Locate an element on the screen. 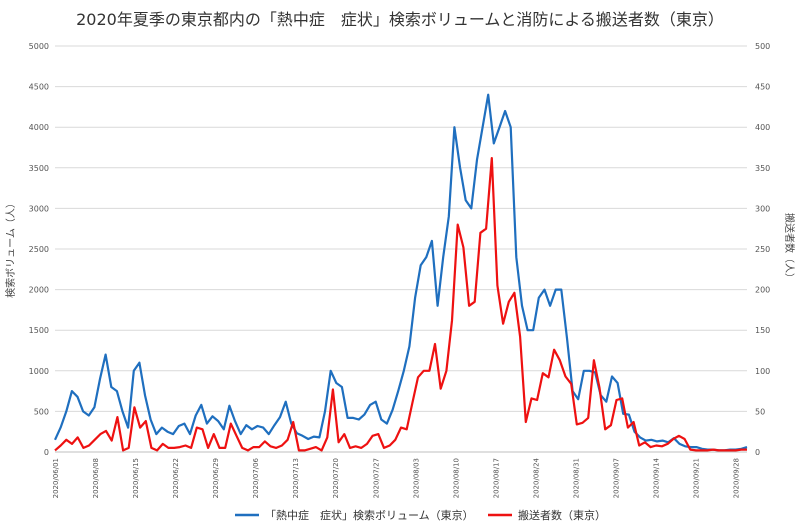 This screenshot has width=800, height=529. right-tick-label: 350 is located at coordinates (762, 168).